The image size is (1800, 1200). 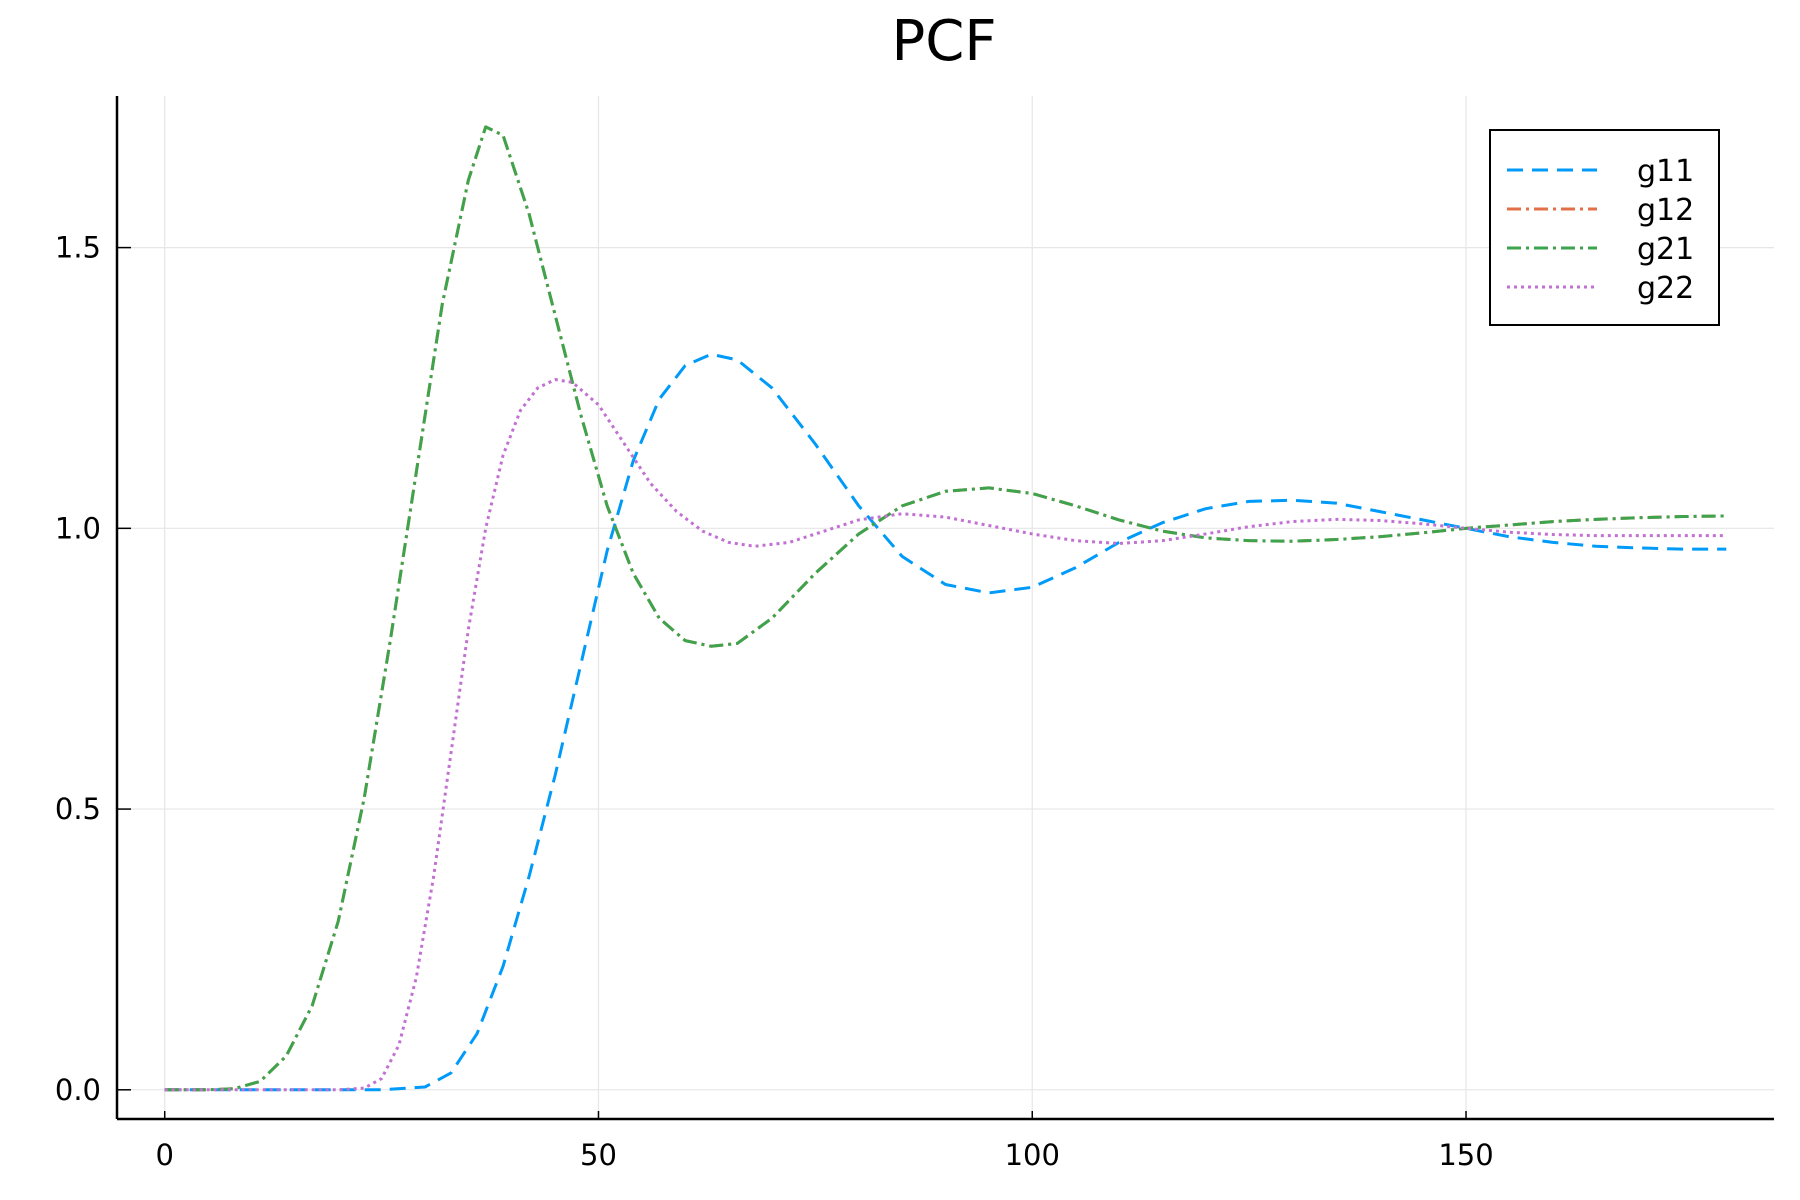 What do you see at coordinates (78, 1090) in the screenshot?
I see `y-tick-label: 0.0` at bounding box center [78, 1090].